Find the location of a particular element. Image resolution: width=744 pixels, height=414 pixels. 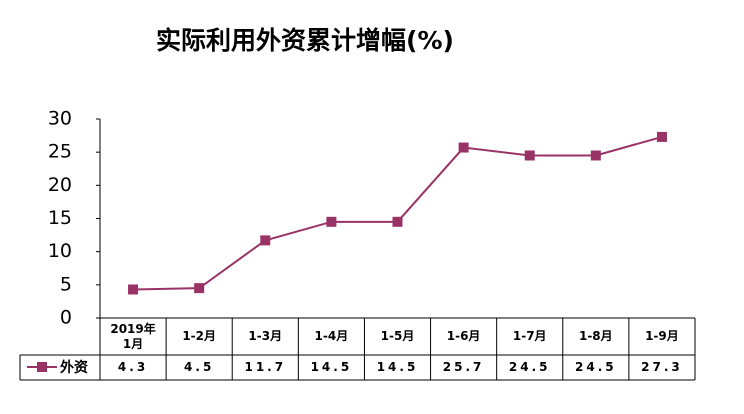

value-label: 4.3 is located at coordinates (133, 367).